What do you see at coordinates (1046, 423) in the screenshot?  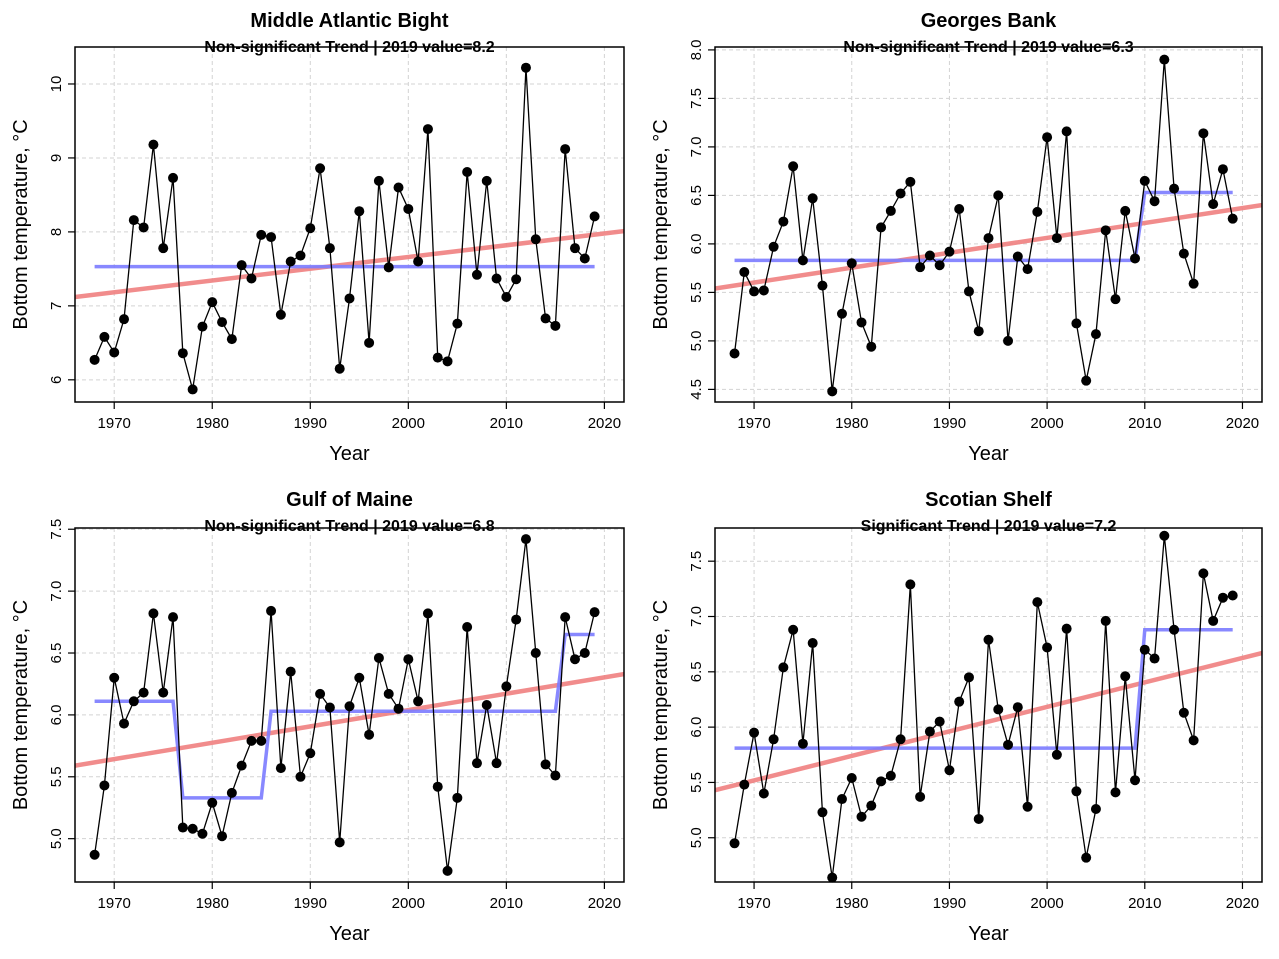 I see `x-tick-label: 2000` at bounding box center [1046, 423].